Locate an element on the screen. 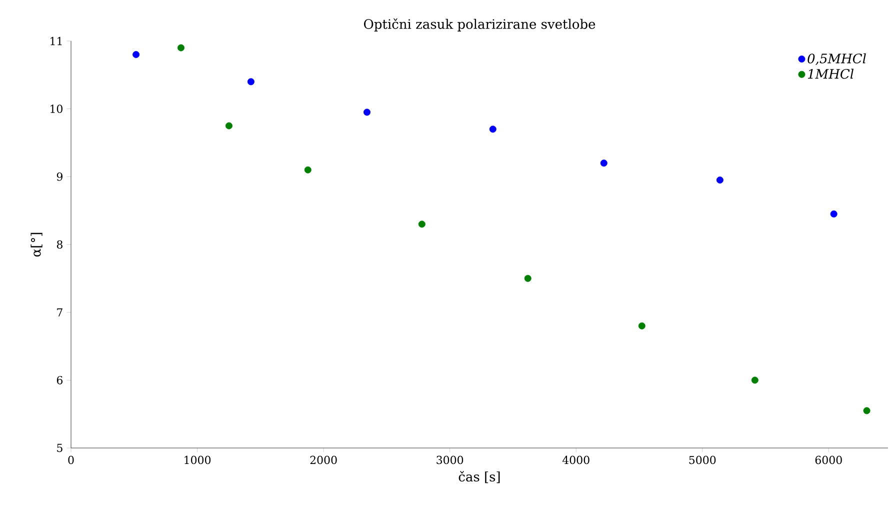 The height and width of the screenshot is (508, 889). x-tick-label: 2000 is located at coordinates (323, 460).